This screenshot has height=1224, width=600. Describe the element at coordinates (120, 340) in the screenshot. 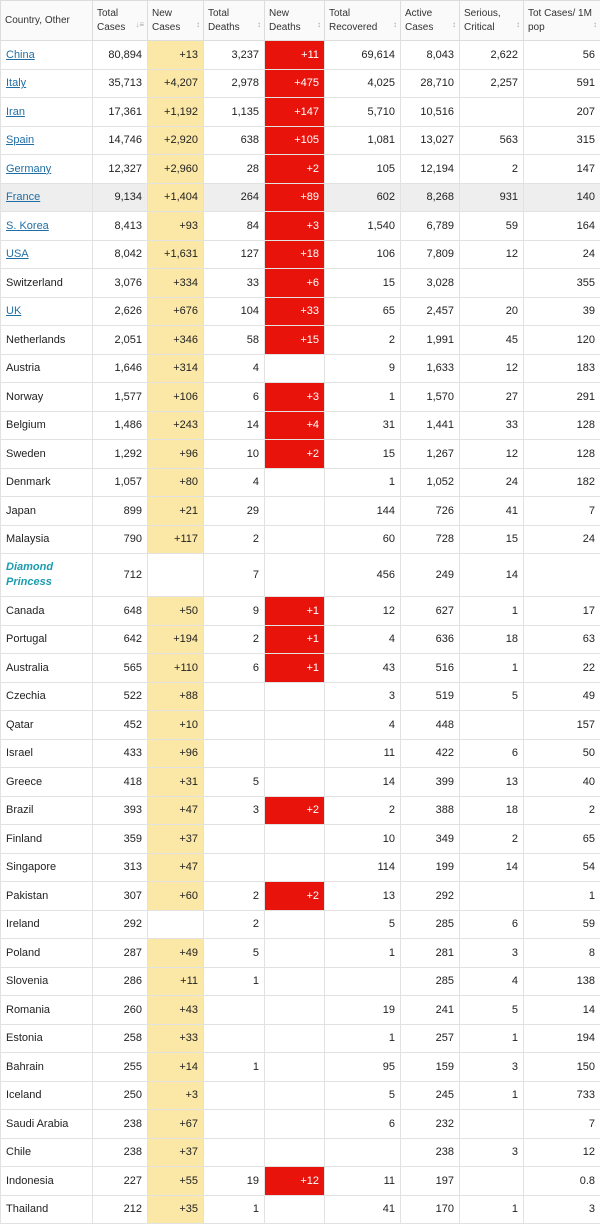

I see `value-cell: 2,051` at that location.